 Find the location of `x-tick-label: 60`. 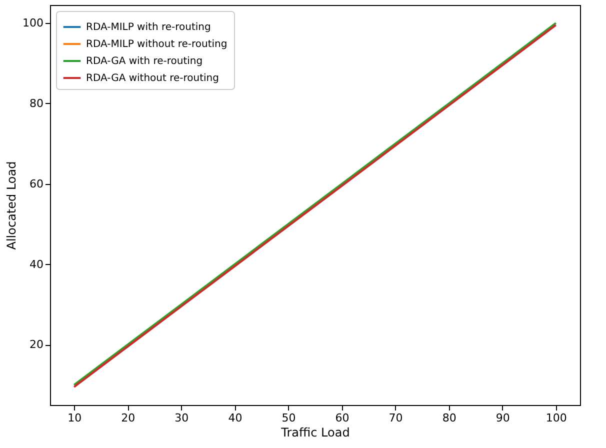

x-tick-label: 60 is located at coordinates (342, 418).